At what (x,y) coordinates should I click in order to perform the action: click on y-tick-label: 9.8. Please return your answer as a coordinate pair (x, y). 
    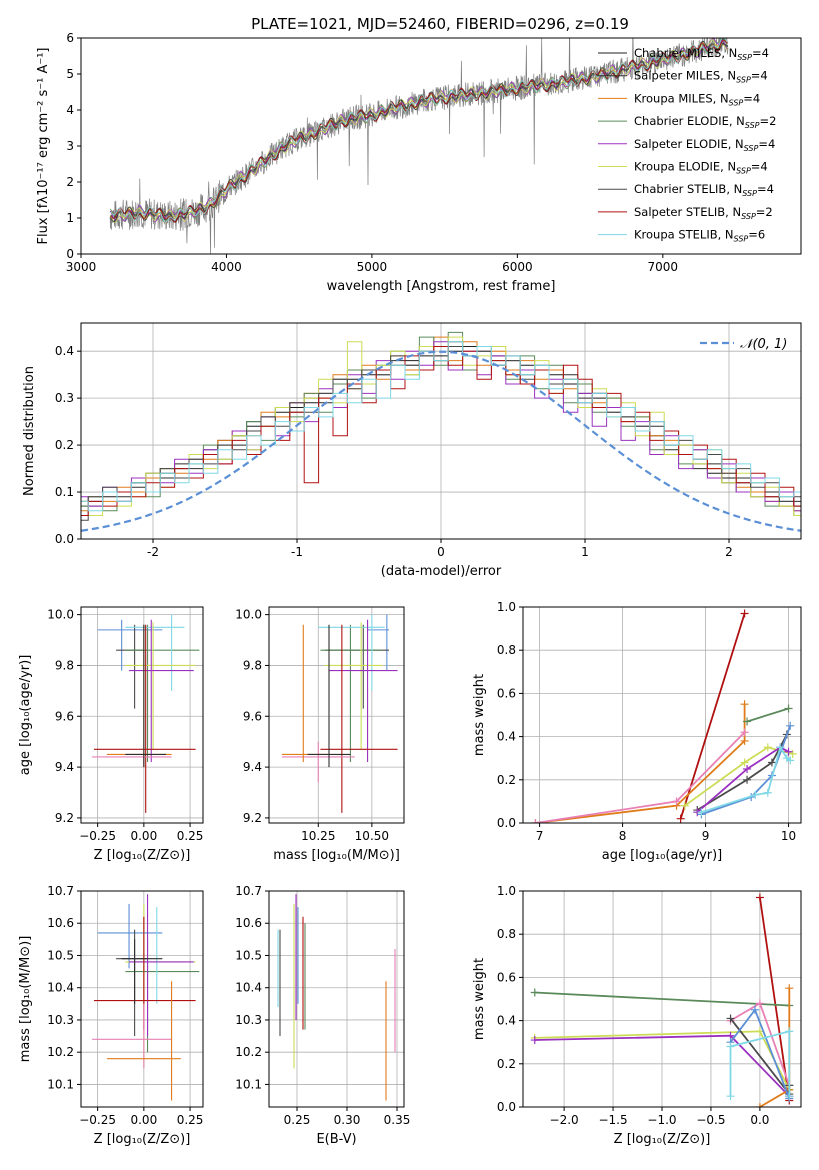
    Looking at the image, I should click on (64, 665).